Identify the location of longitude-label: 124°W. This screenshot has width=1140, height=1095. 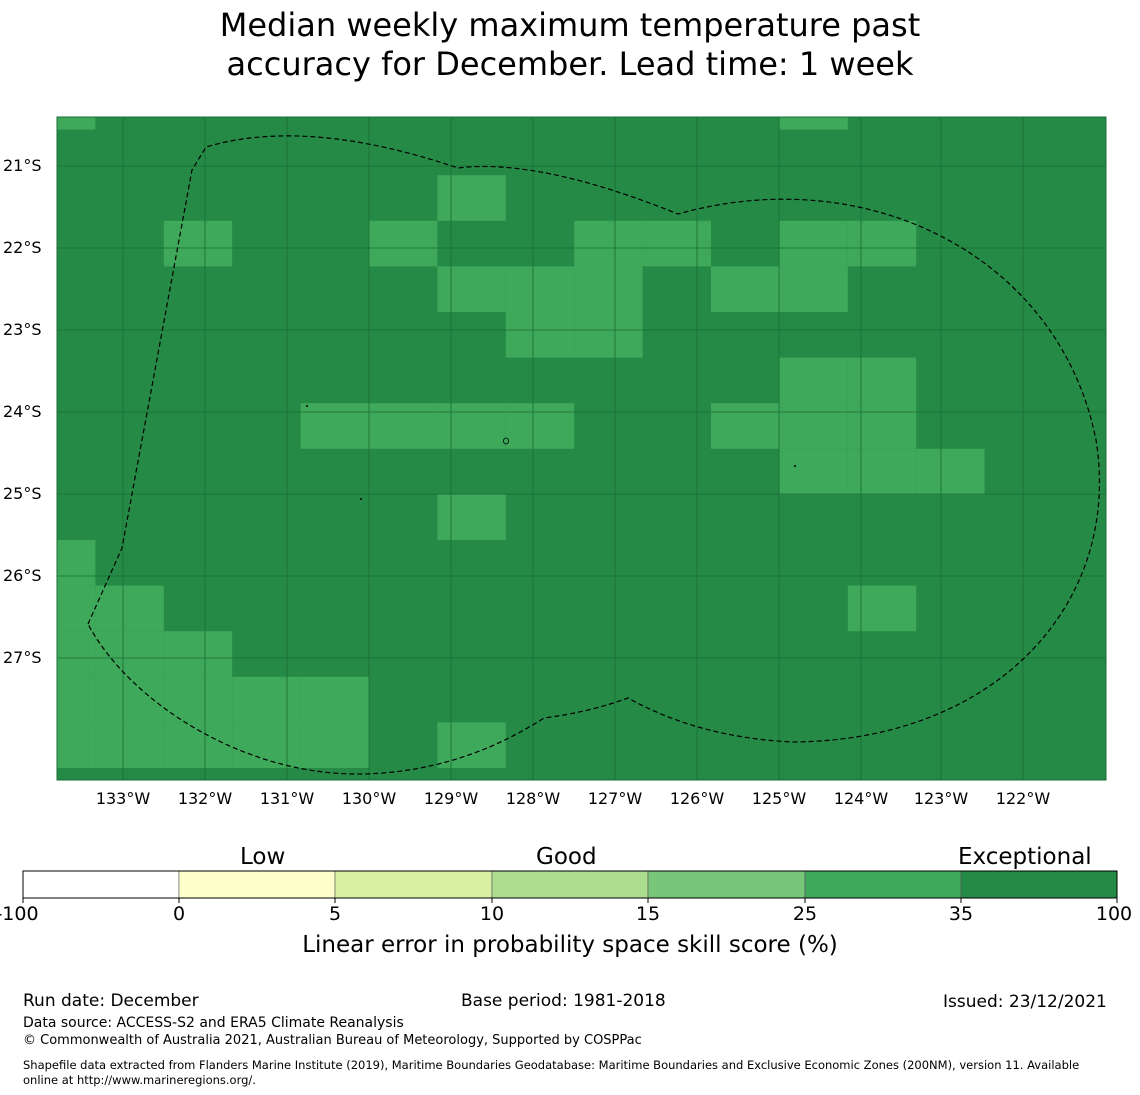
(861, 798).